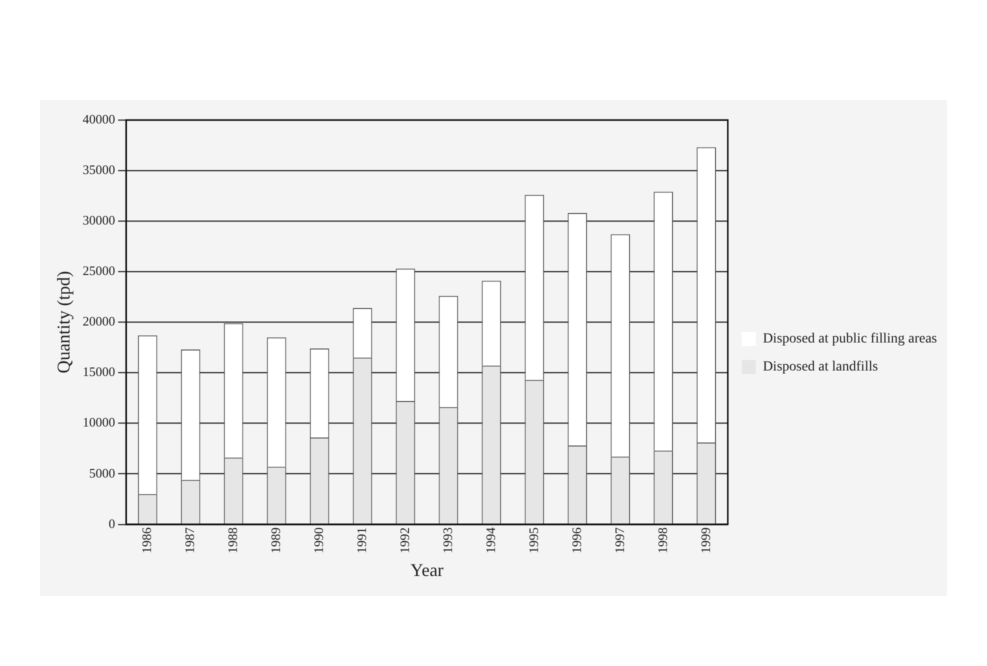 This screenshot has height=666, width=987. What do you see at coordinates (361, 540) in the screenshot?
I see `x-tick-label: 1991` at bounding box center [361, 540].